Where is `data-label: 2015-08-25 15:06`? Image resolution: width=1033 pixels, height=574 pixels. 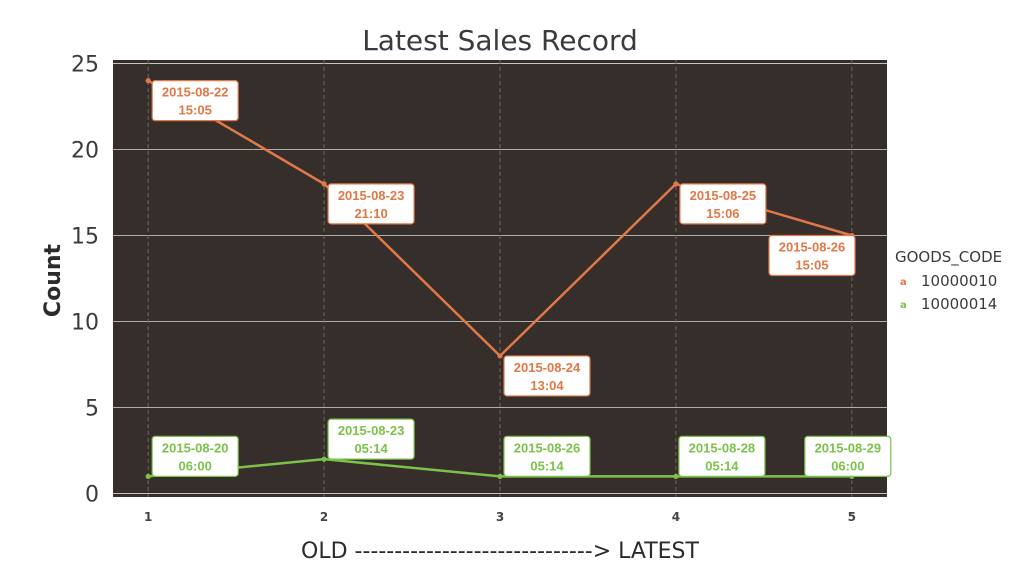
data-label: 2015-08-25 15:06 is located at coordinates (723, 204).